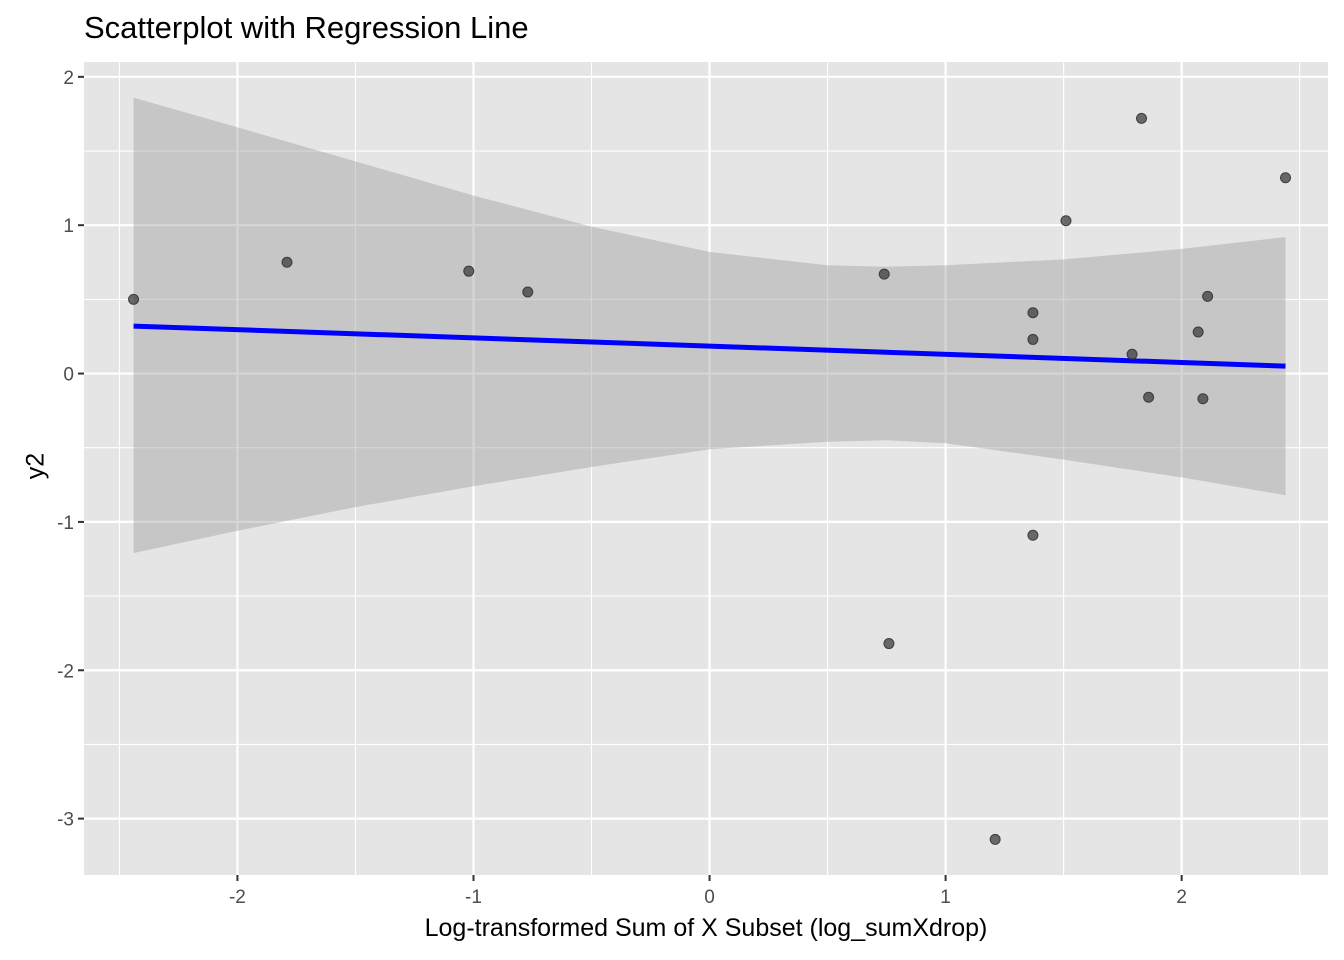  Describe the element at coordinates (35, 466) in the screenshot. I see `y-axis-label: y2` at that location.